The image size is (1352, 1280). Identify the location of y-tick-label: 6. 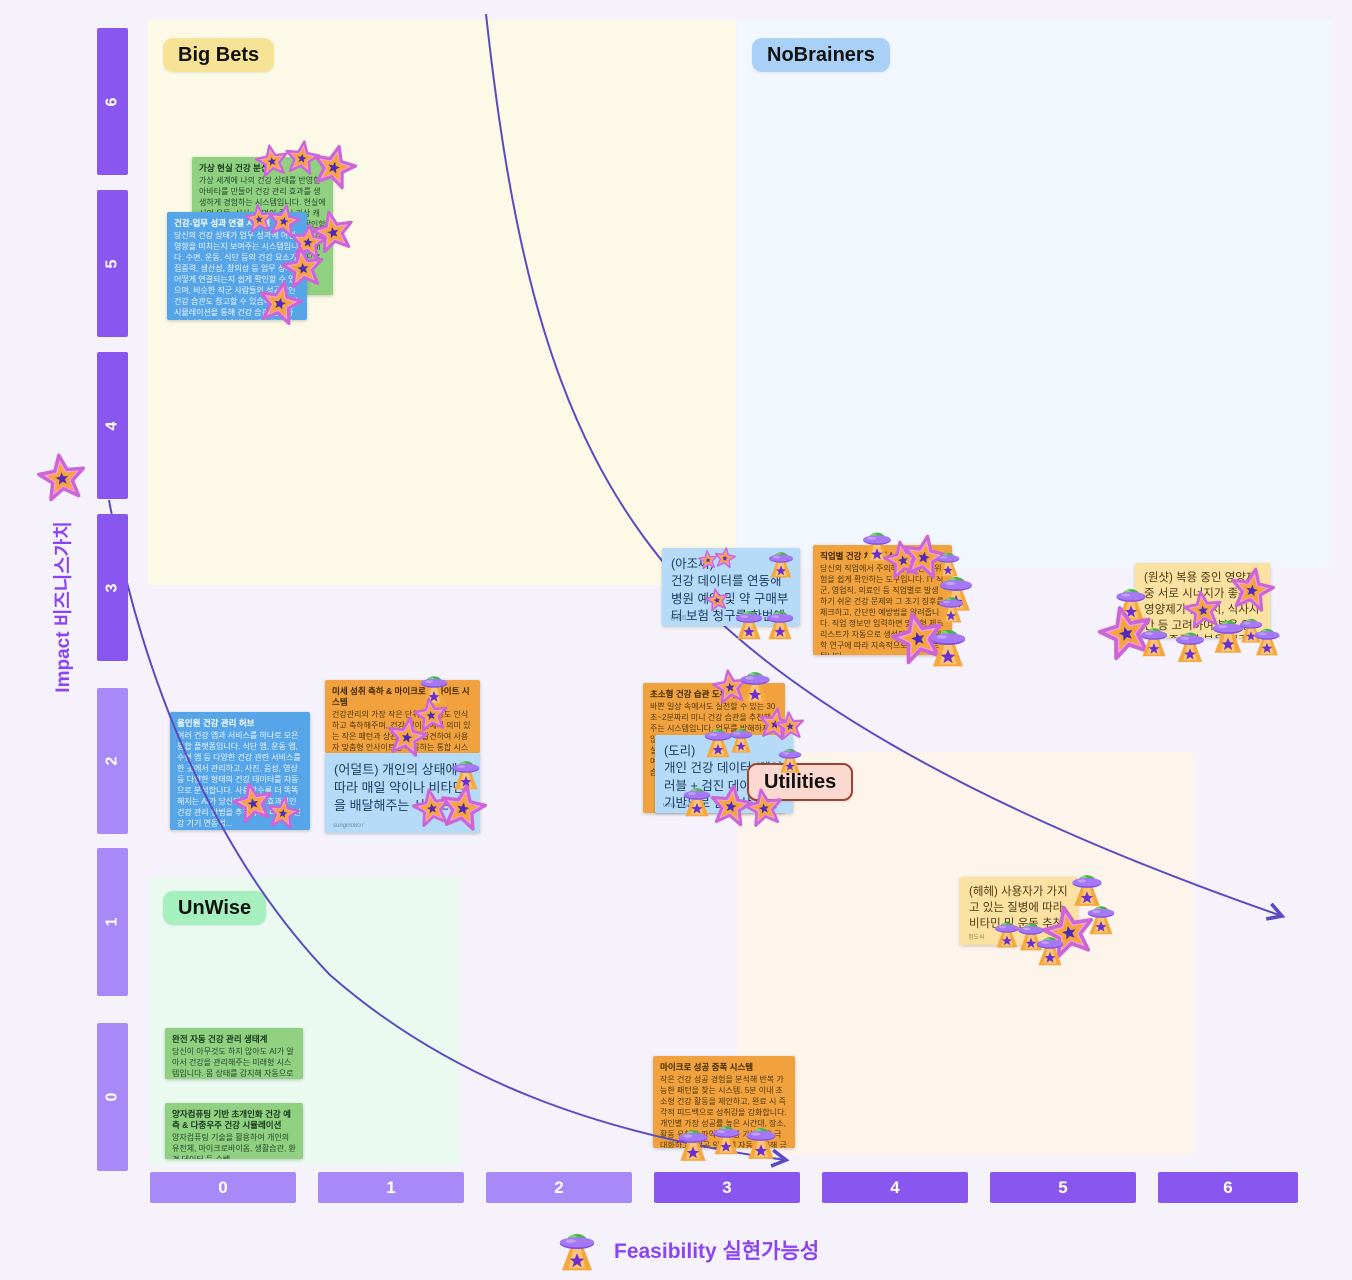
(112, 101).